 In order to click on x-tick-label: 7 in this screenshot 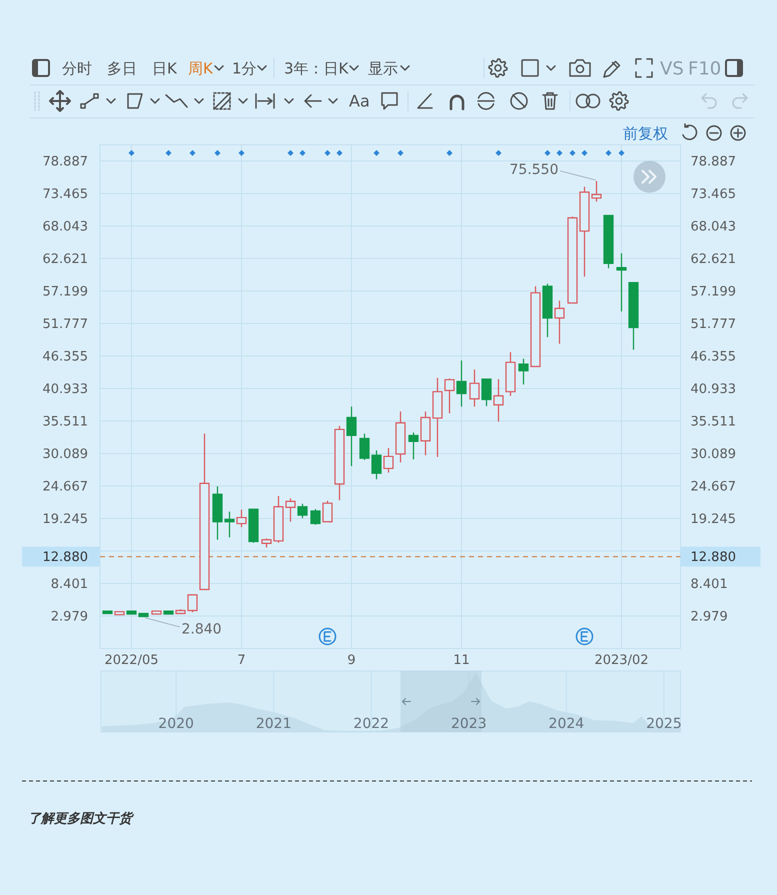, I will do `click(241, 660)`.